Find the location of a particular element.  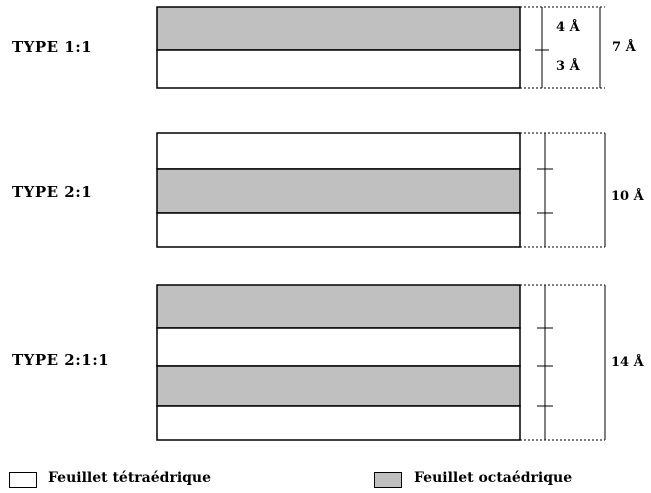

type-2-1-block is located at coordinates (338, 190).